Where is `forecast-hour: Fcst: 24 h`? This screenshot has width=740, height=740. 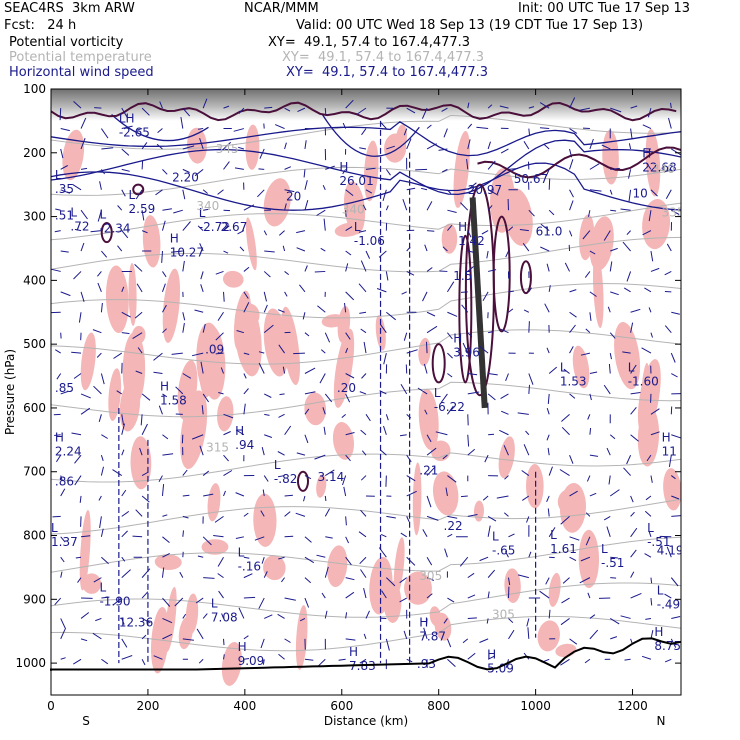
forecast-hour: Fcst: 24 h is located at coordinates (40, 25).